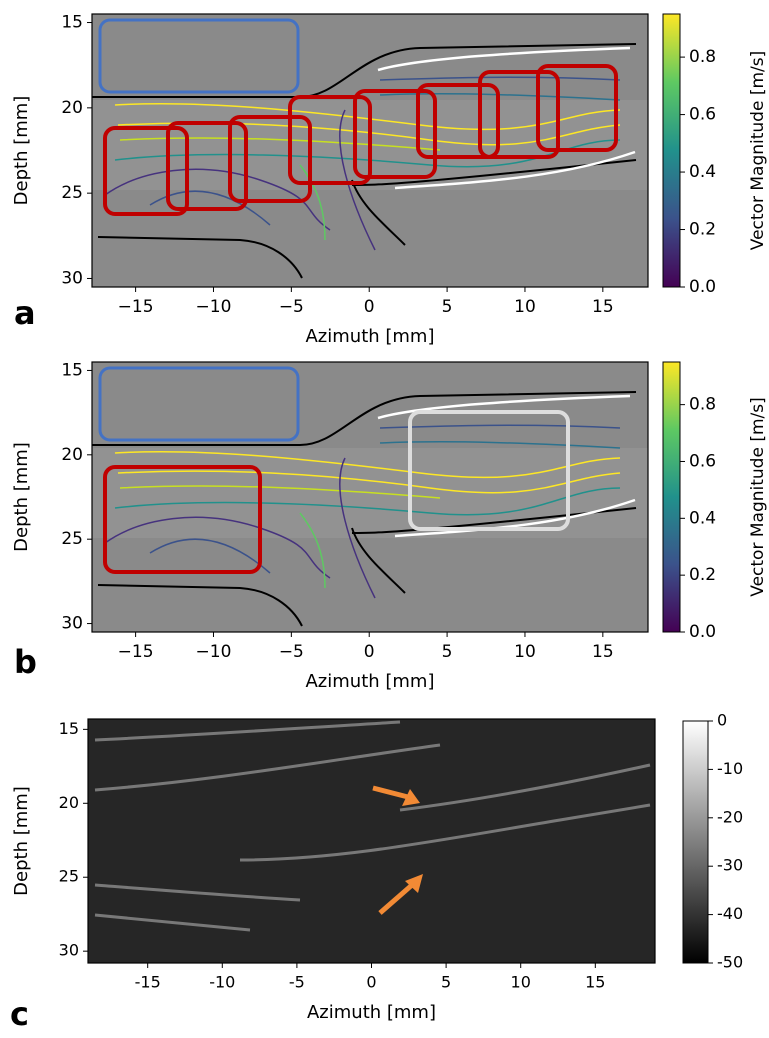 This screenshot has width=769, height=1038. What do you see at coordinates (222, 982) in the screenshot?
I see `x-tick-label: -10` at bounding box center [222, 982].